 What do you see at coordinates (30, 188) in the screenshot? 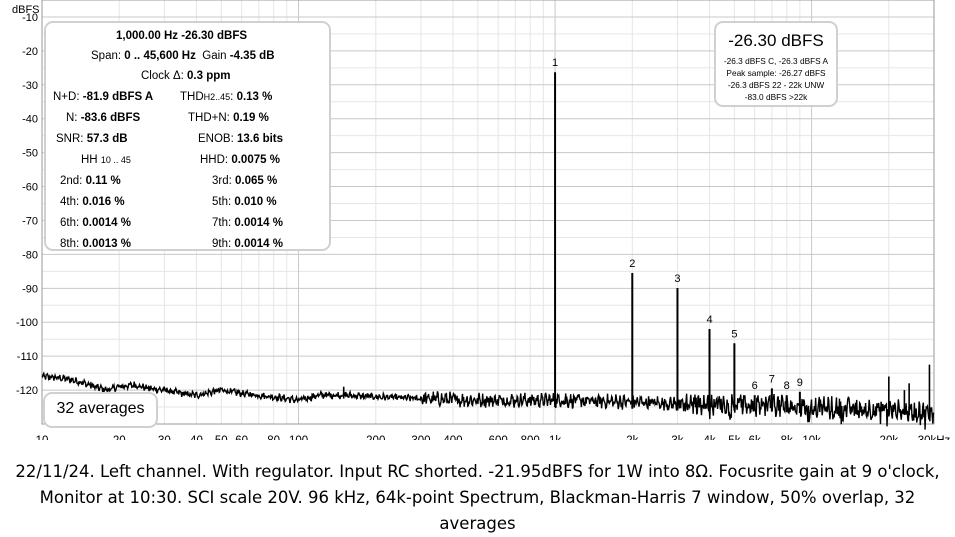
I see `y-tick-label: -60` at bounding box center [30, 188].